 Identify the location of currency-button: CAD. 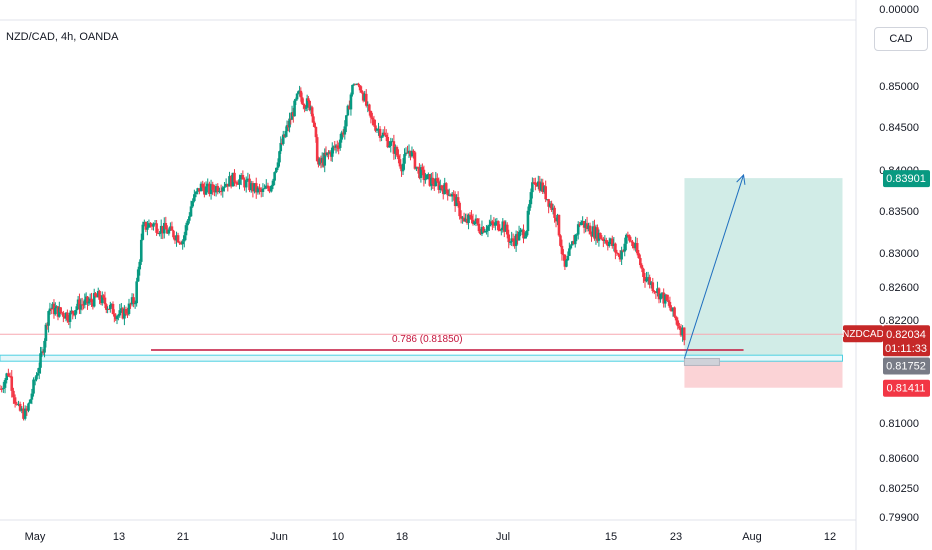
(901, 39).